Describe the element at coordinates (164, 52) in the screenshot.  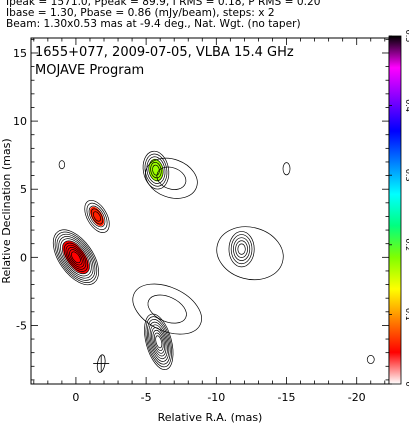
I see `chart-title: 1655+077, 2009-07-05, VLBA 15.4 GHz` at that location.